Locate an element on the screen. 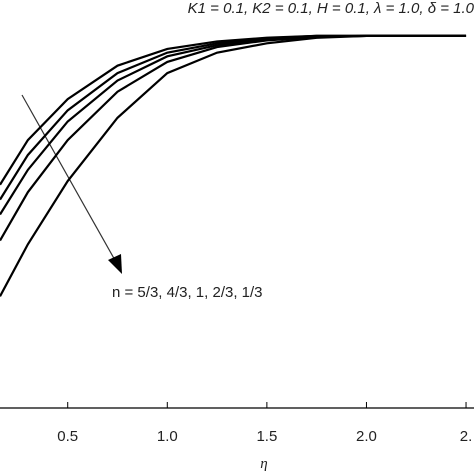  x-axis-label: η is located at coordinates (263, 464).